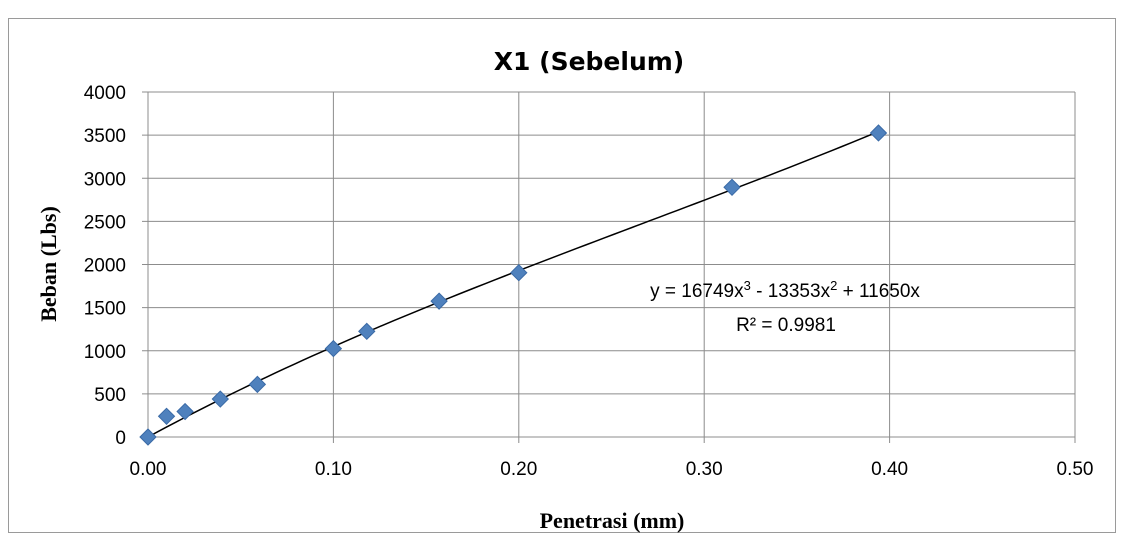 The height and width of the screenshot is (536, 1121). What do you see at coordinates (612, 520) in the screenshot?
I see `x-axis-label: Penetrasi (mm)` at bounding box center [612, 520].